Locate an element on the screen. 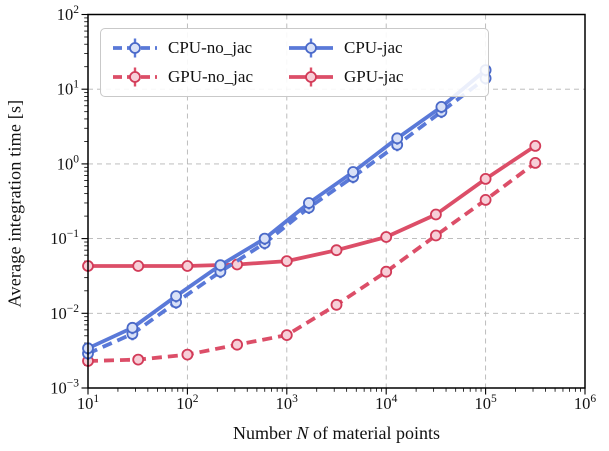 This screenshot has width=609, height=451. y-axis-label: Average integration time [s] is located at coordinates (14, 203).